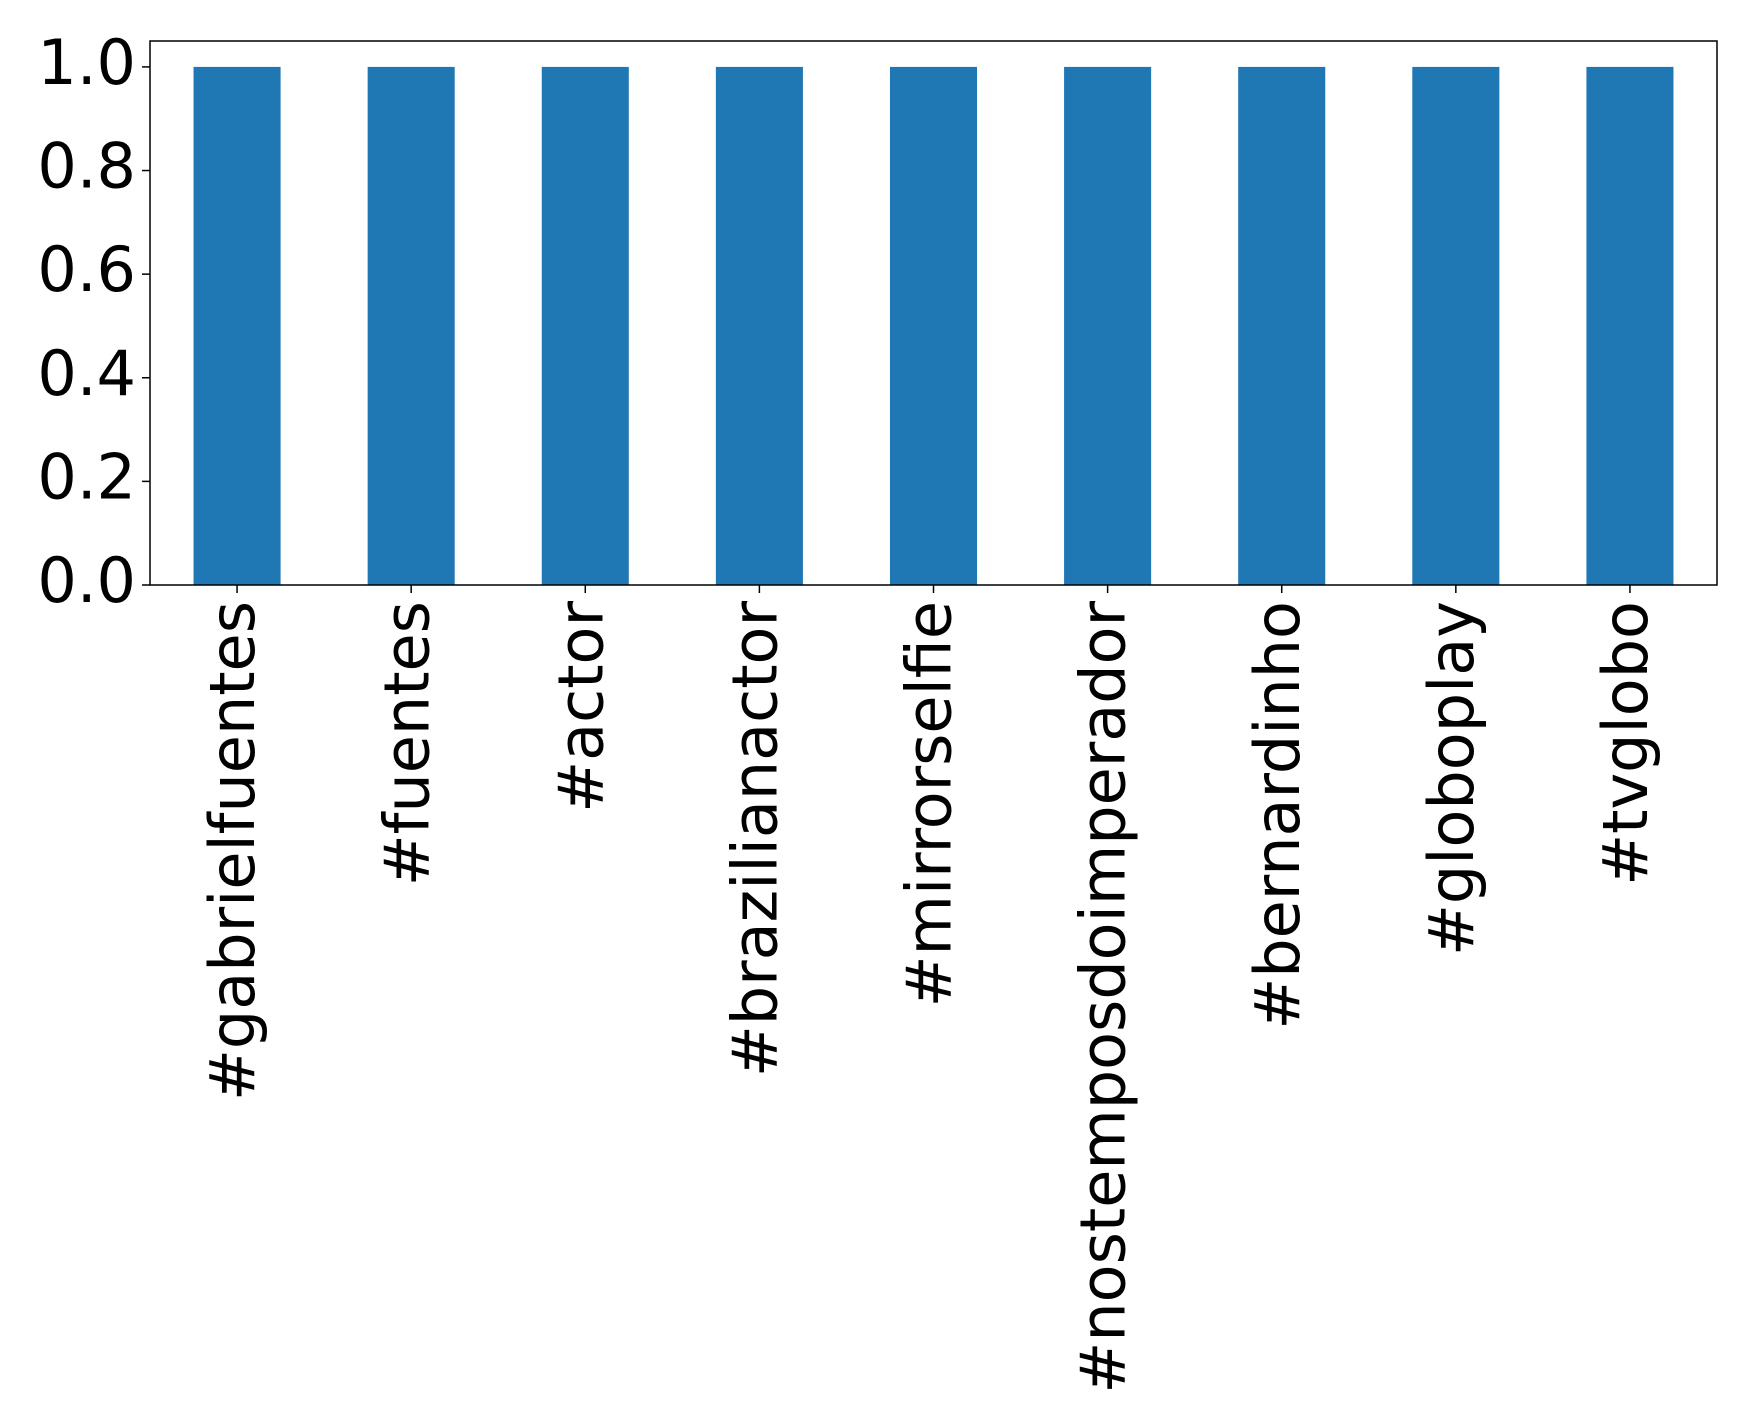 The height and width of the screenshot is (1427, 1739). What do you see at coordinates (580, 706) in the screenshot?
I see `x-tick-label: #actor` at bounding box center [580, 706].